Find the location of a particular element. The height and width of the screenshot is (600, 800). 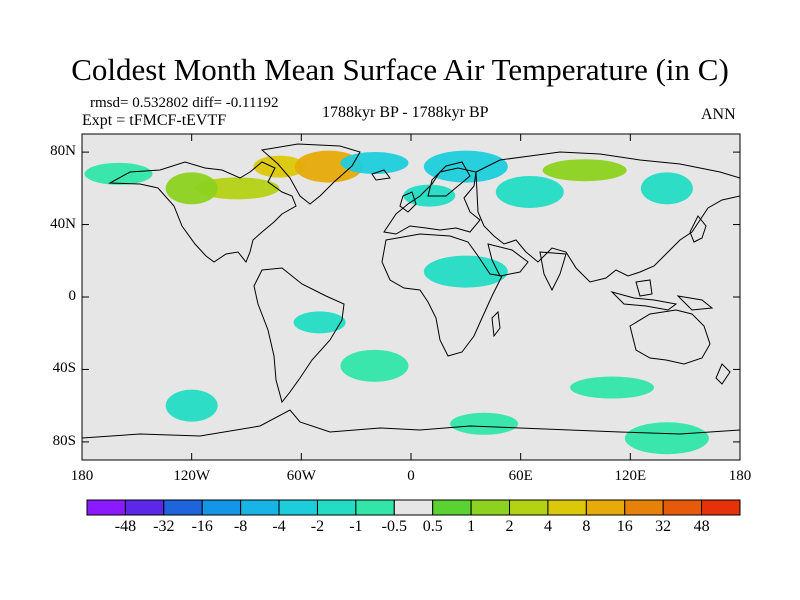

coastline-europe is located at coordinates (432, 201).